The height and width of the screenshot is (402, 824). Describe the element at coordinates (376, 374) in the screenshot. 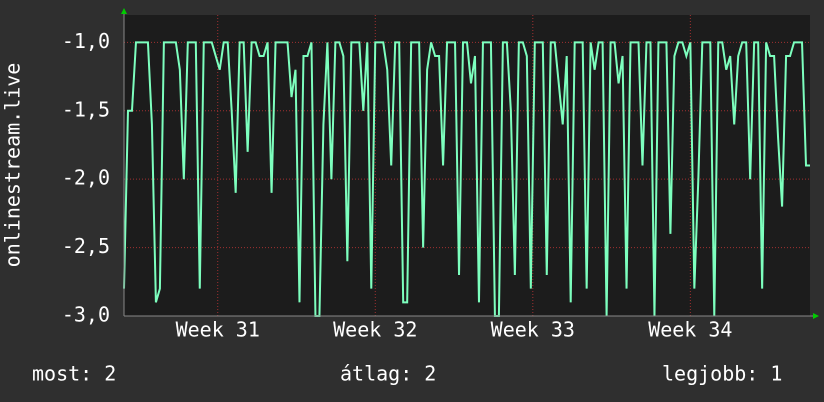

I see `legend-label: átlag:` at that location.